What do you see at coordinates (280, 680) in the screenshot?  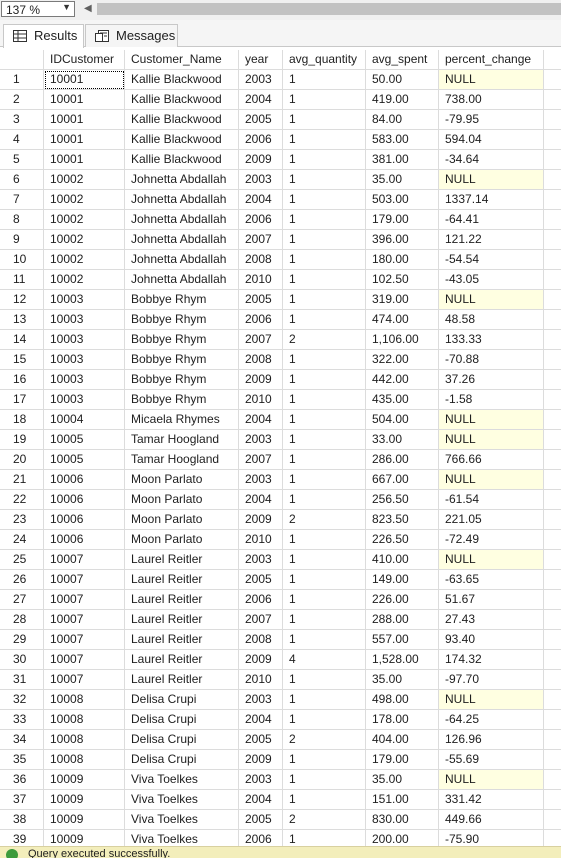 I see `table-row: 31 10007 Laurel Reitler 2010 1 35.00 -97.70` at bounding box center [280, 680].